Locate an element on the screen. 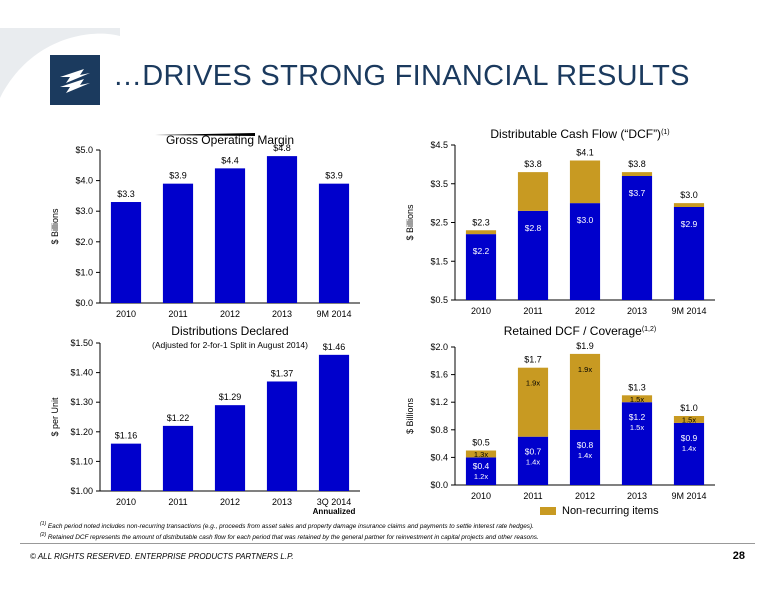 This screenshot has width=776, height=600. y-tick-label: $3.5 is located at coordinates (439, 184).